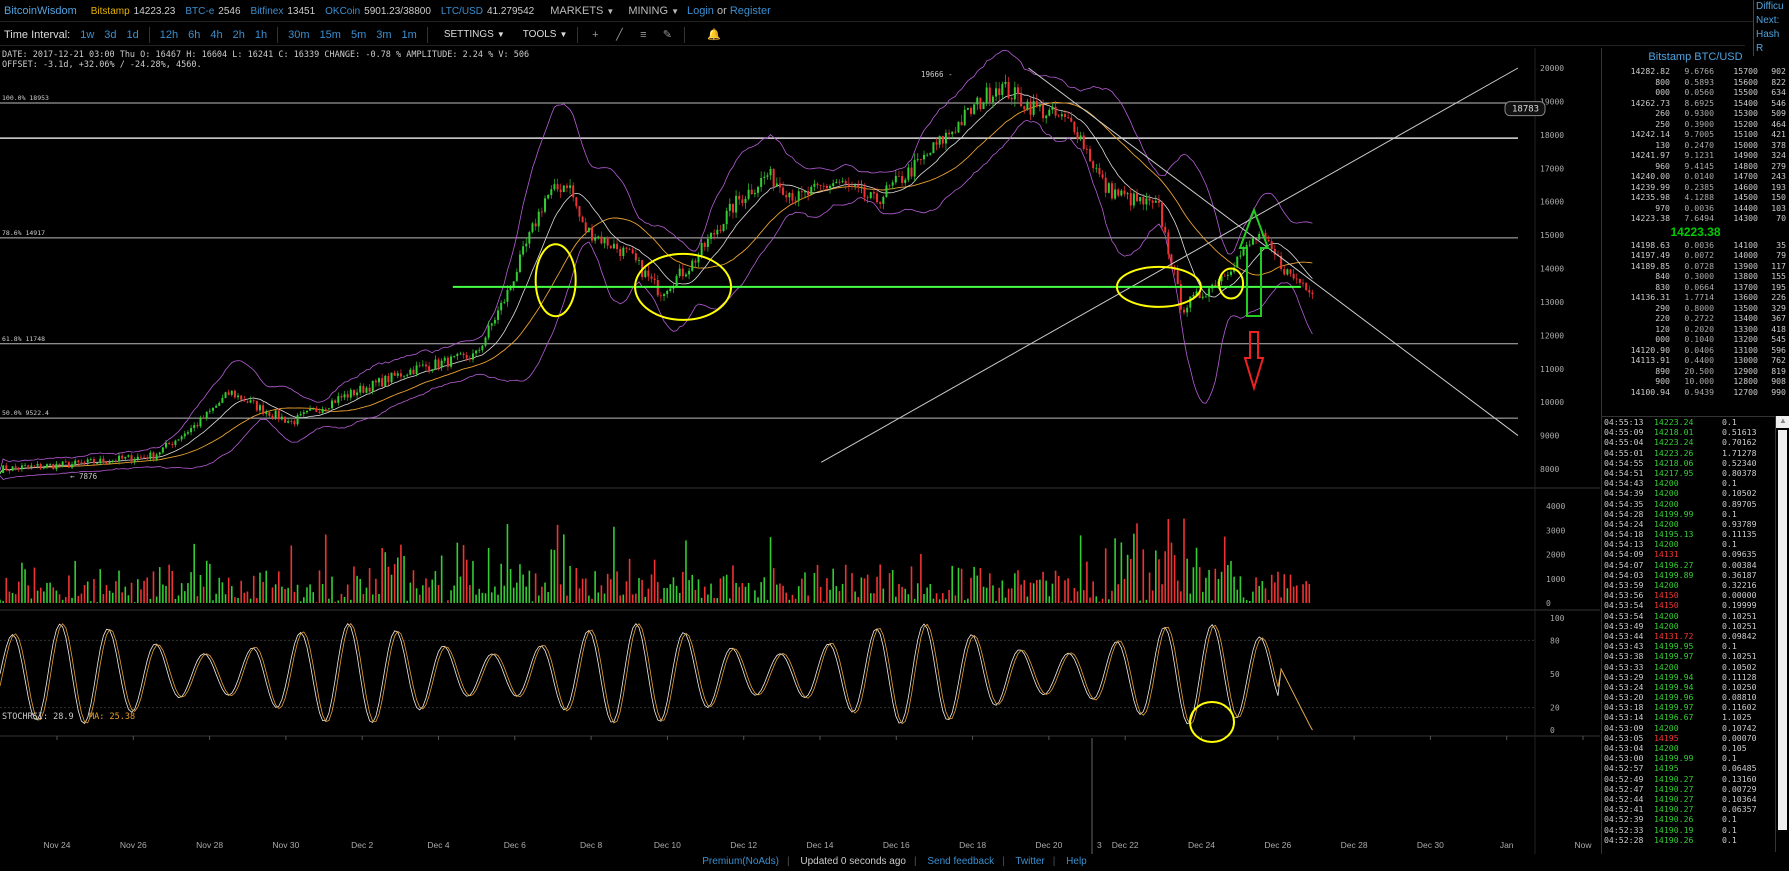 This screenshot has height=871, width=1789. What do you see at coordinates (267, 11) in the screenshot?
I see `market-name: Bitfinex` at bounding box center [267, 11].